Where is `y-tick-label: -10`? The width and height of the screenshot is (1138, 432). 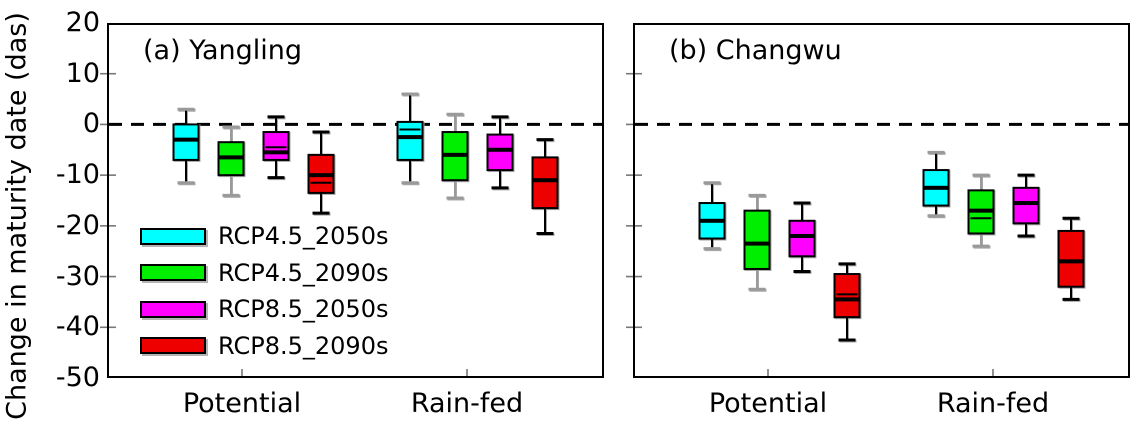 y-tick-label: -10 is located at coordinates (77, 175).